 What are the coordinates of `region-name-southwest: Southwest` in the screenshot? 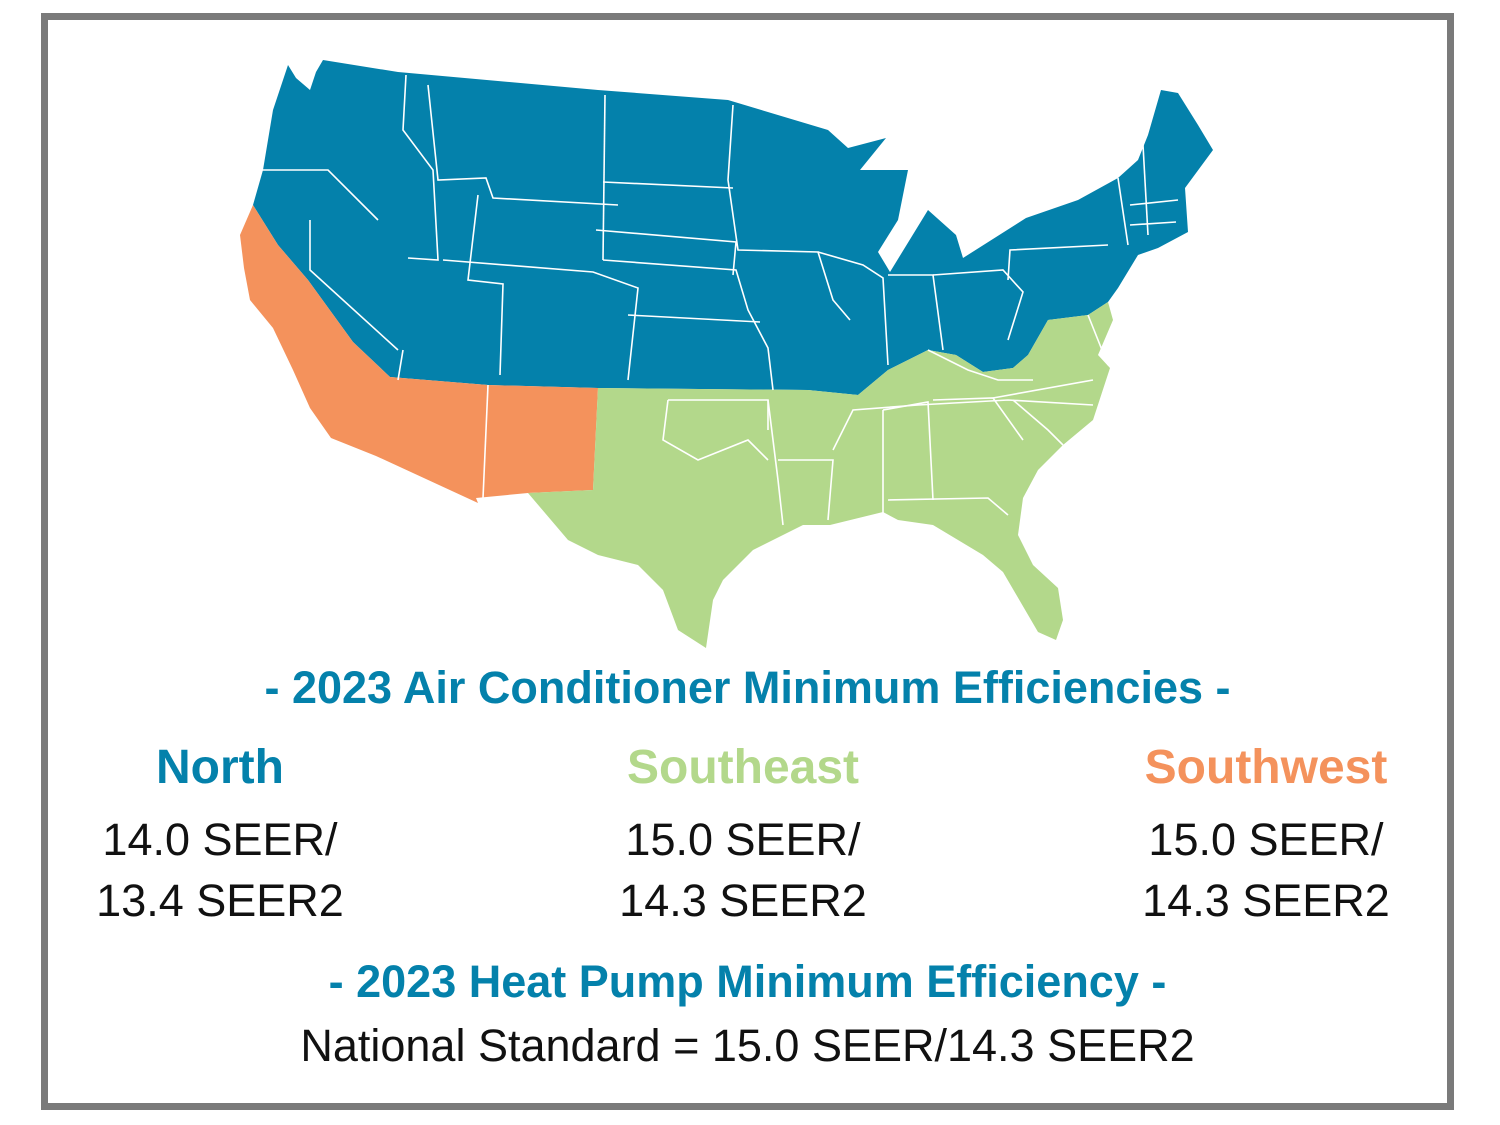 It's located at (1266, 767).